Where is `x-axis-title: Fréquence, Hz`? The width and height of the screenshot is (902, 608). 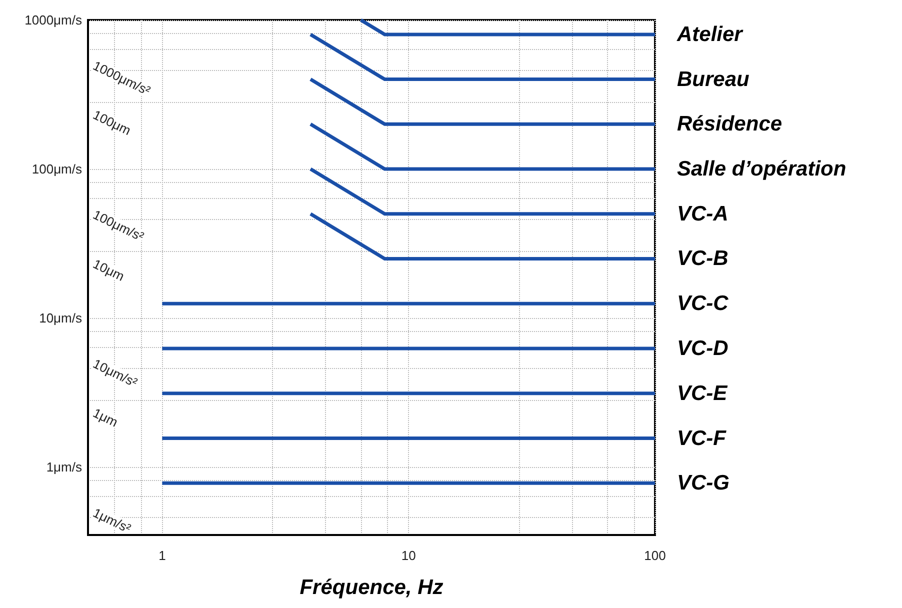 x-axis-title: Fréquence, Hz is located at coordinates (372, 587).